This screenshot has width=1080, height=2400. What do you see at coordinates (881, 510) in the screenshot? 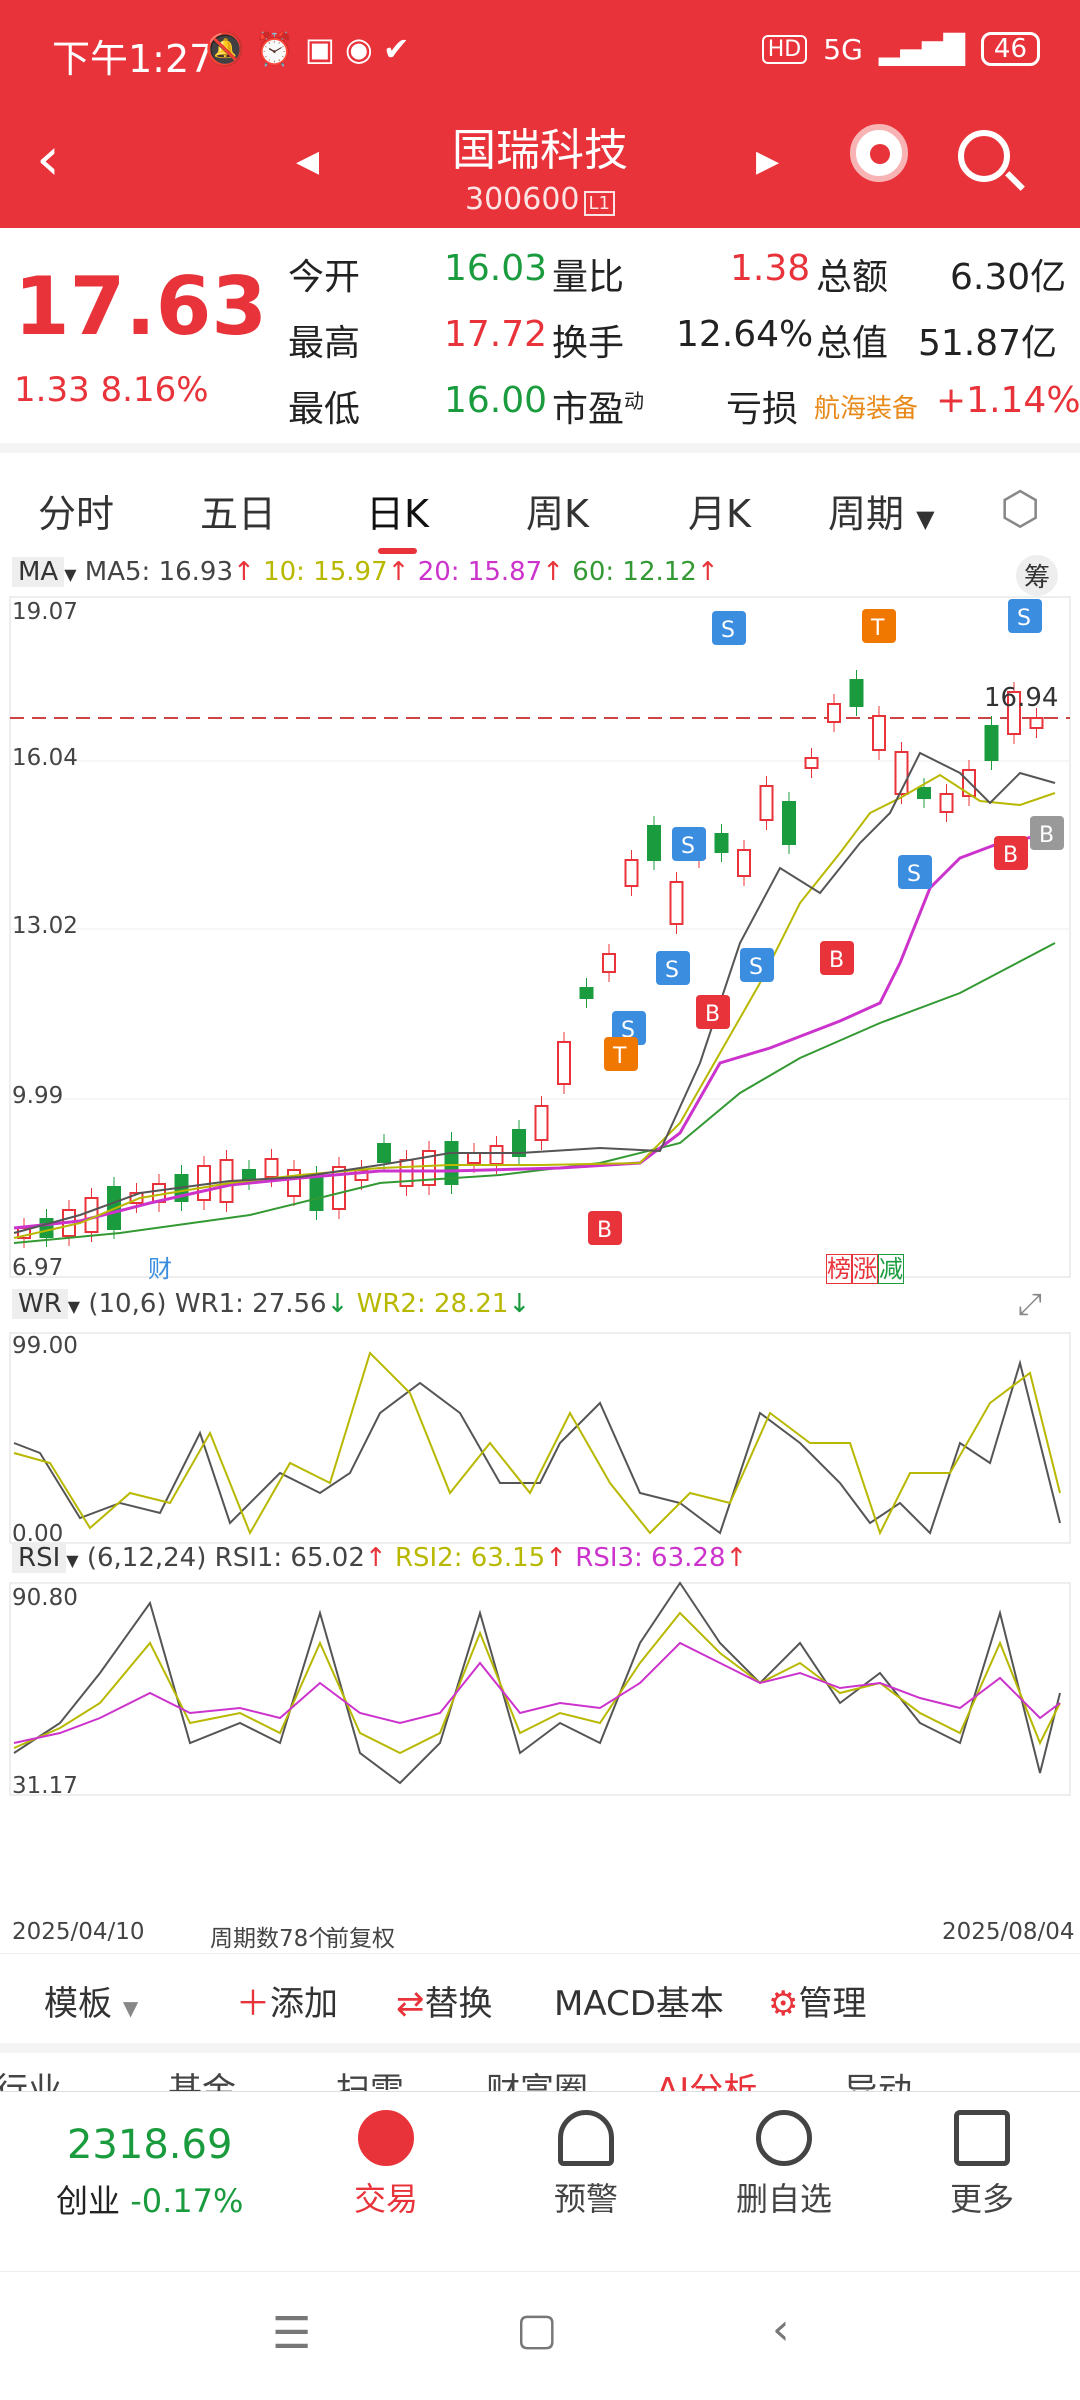
I see `tab-period: 周期 ▼` at bounding box center [881, 510].